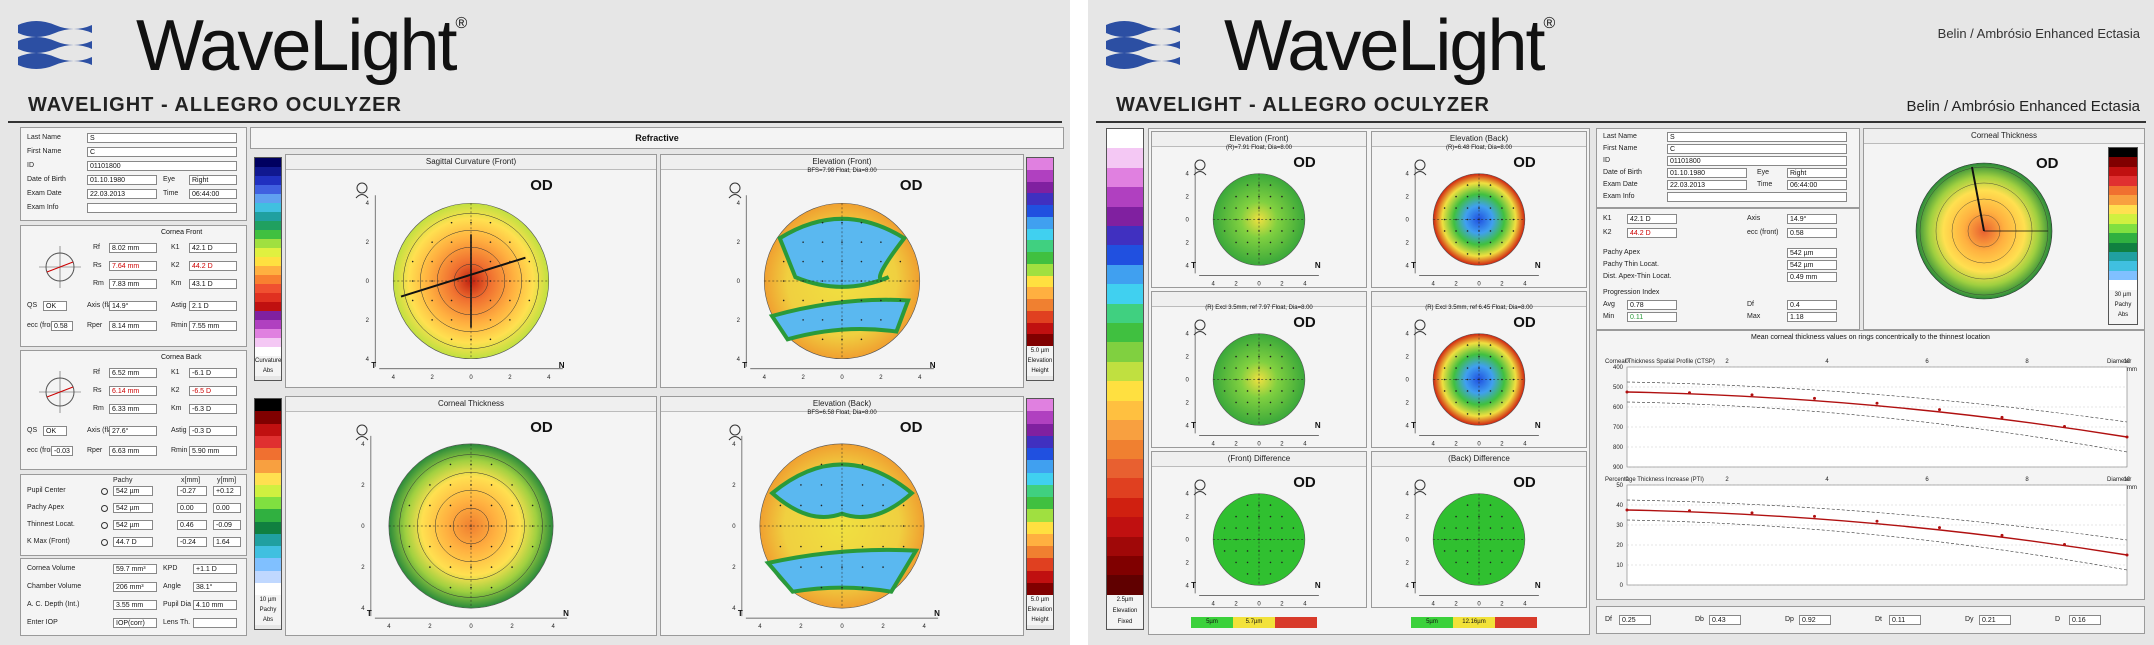 The width and height of the screenshot is (2154, 645). Describe the element at coordinates (135, 605) in the screenshot. I see `extra-value: 3.55 mm` at that location.